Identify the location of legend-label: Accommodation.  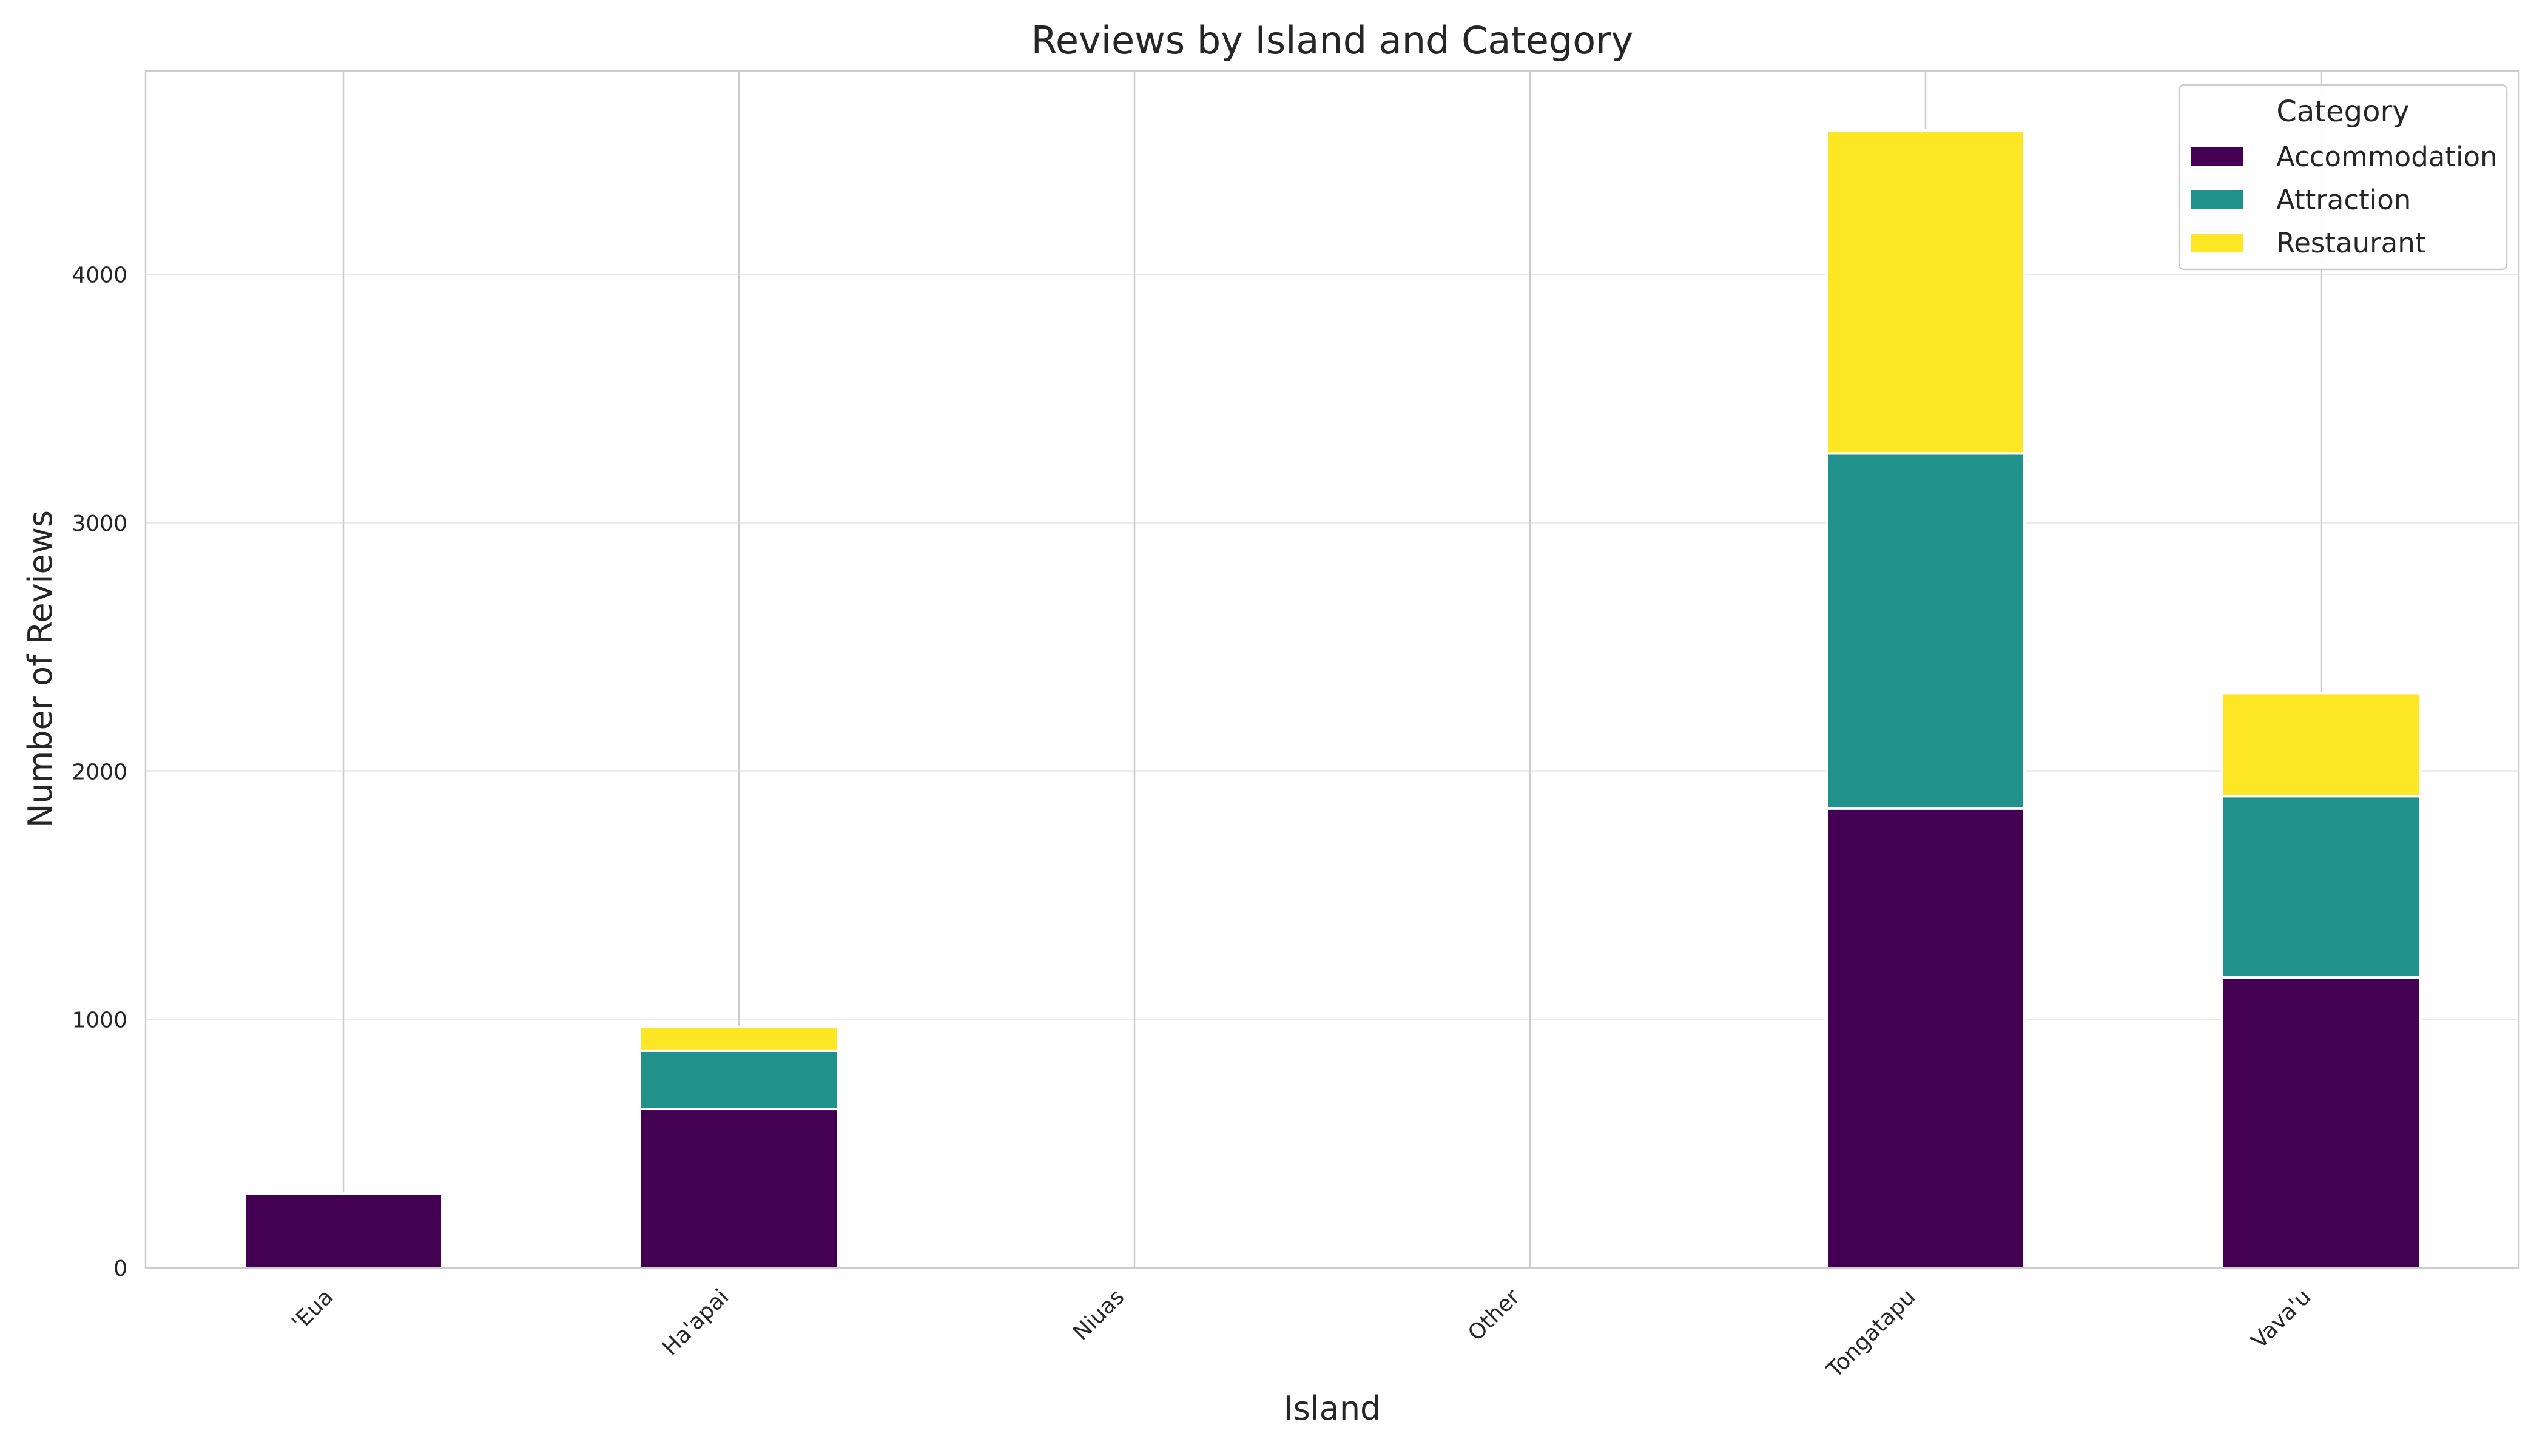
(2387, 157).